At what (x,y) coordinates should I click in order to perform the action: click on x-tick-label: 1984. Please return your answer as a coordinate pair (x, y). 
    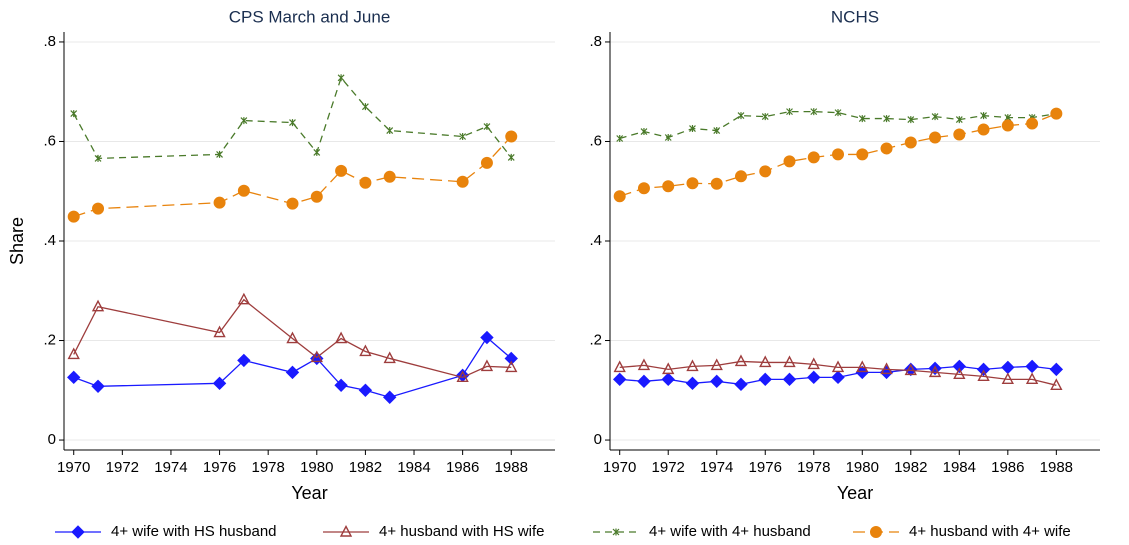
    Looking at the image, I should click on (959, 467).